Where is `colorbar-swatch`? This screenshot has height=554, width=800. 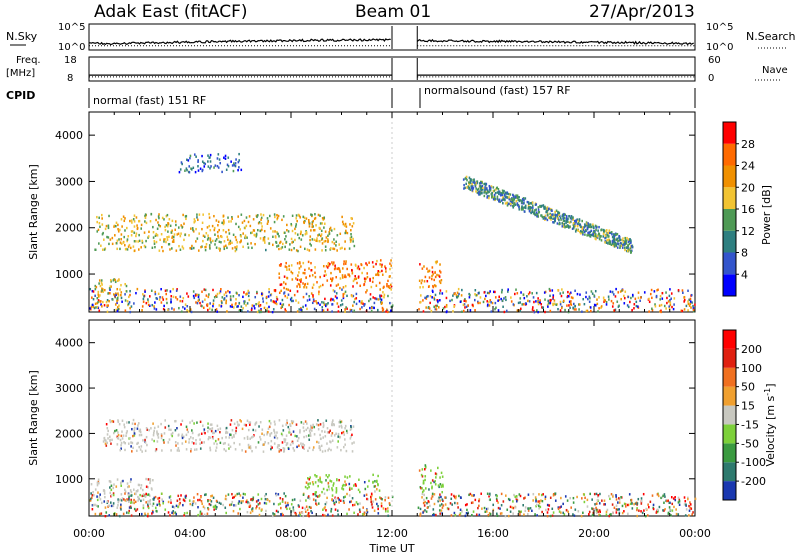
colorbar-swatch is located at coordinates (729, 133).